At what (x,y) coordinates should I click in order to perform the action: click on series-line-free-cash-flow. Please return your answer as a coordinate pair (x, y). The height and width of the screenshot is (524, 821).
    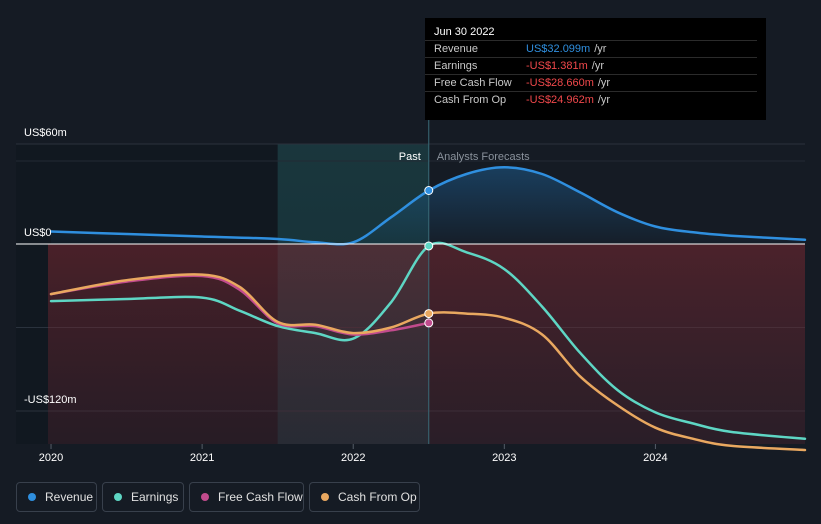
    Looking at the image, I should click on (240, 305).